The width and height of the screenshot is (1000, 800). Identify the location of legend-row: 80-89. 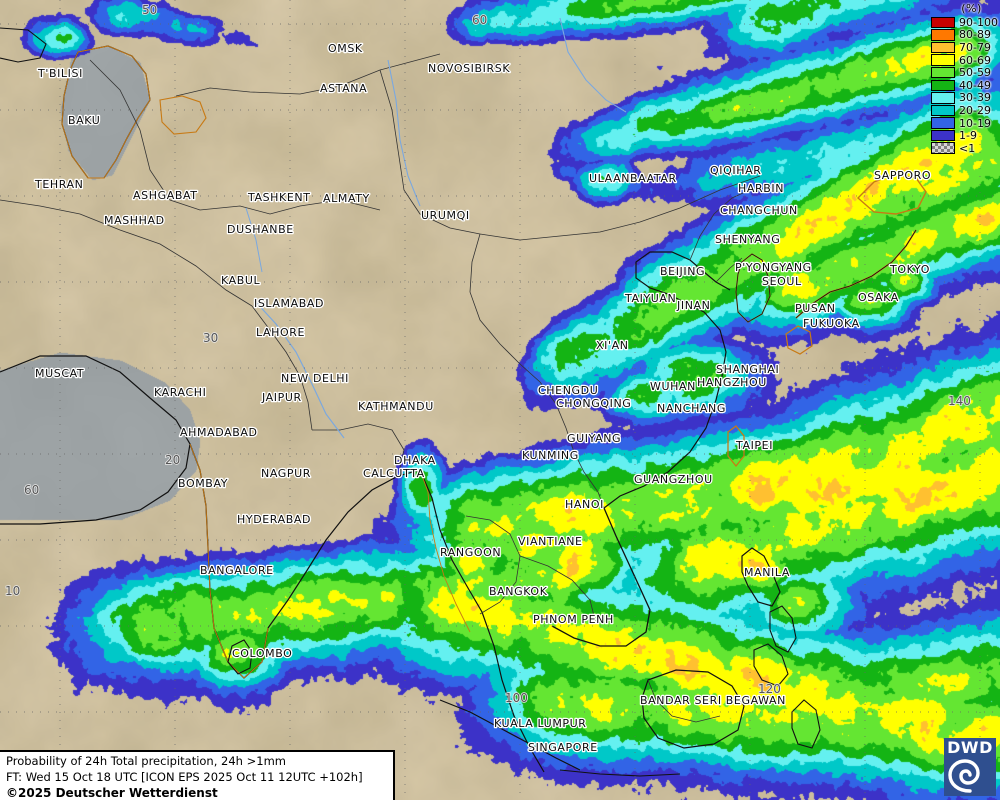
(964, 35).